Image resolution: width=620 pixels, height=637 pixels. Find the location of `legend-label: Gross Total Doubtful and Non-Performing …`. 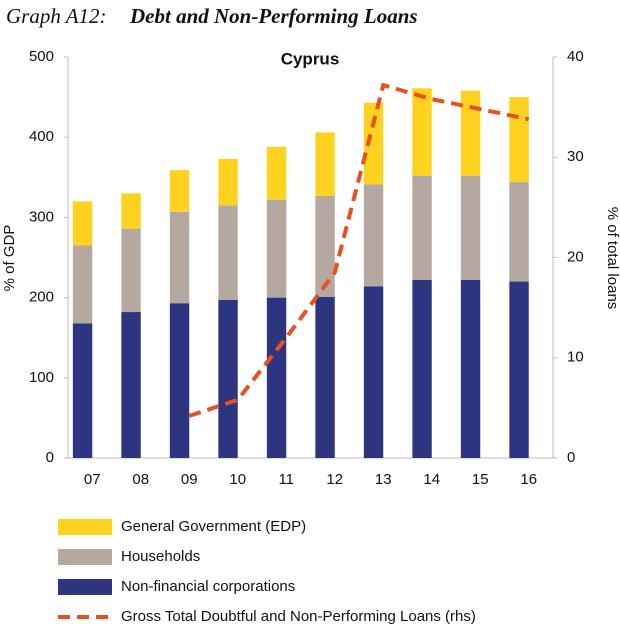

legend-label: Gross Total Doubtful and Non-Performing … is located at coordinates (298, 616).